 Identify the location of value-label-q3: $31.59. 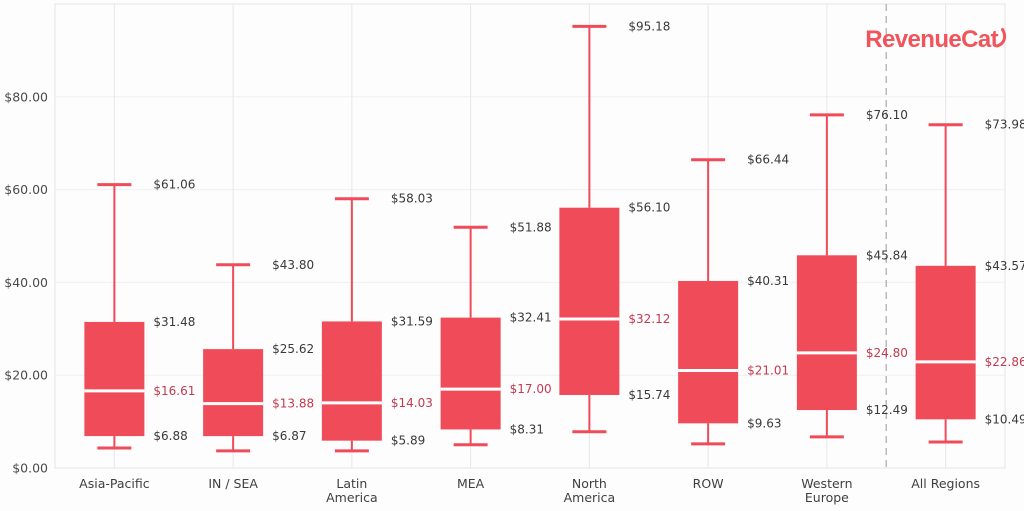
(412, 321).